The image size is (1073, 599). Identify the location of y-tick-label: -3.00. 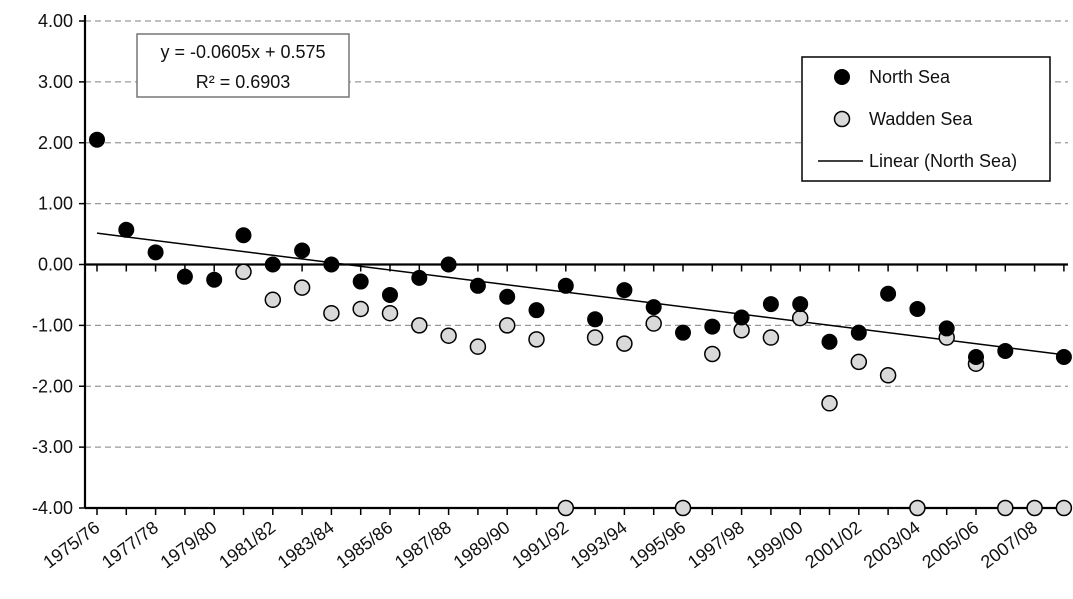
(52, 447).